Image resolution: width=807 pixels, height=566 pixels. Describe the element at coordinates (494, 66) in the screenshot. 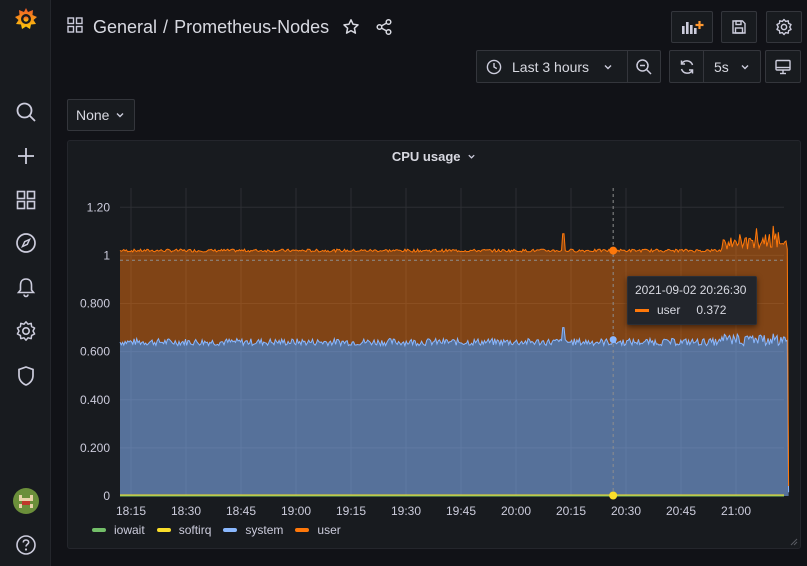

I see `clock-icon` at that location.